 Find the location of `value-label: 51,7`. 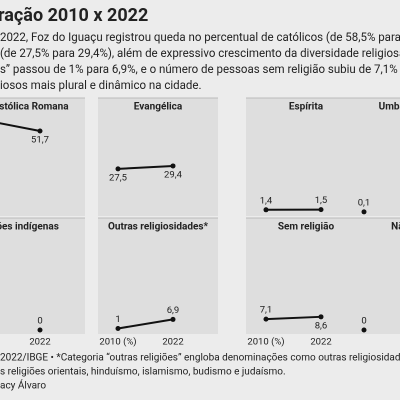

value-label: 51,7 is located at coordinates (40, 140).